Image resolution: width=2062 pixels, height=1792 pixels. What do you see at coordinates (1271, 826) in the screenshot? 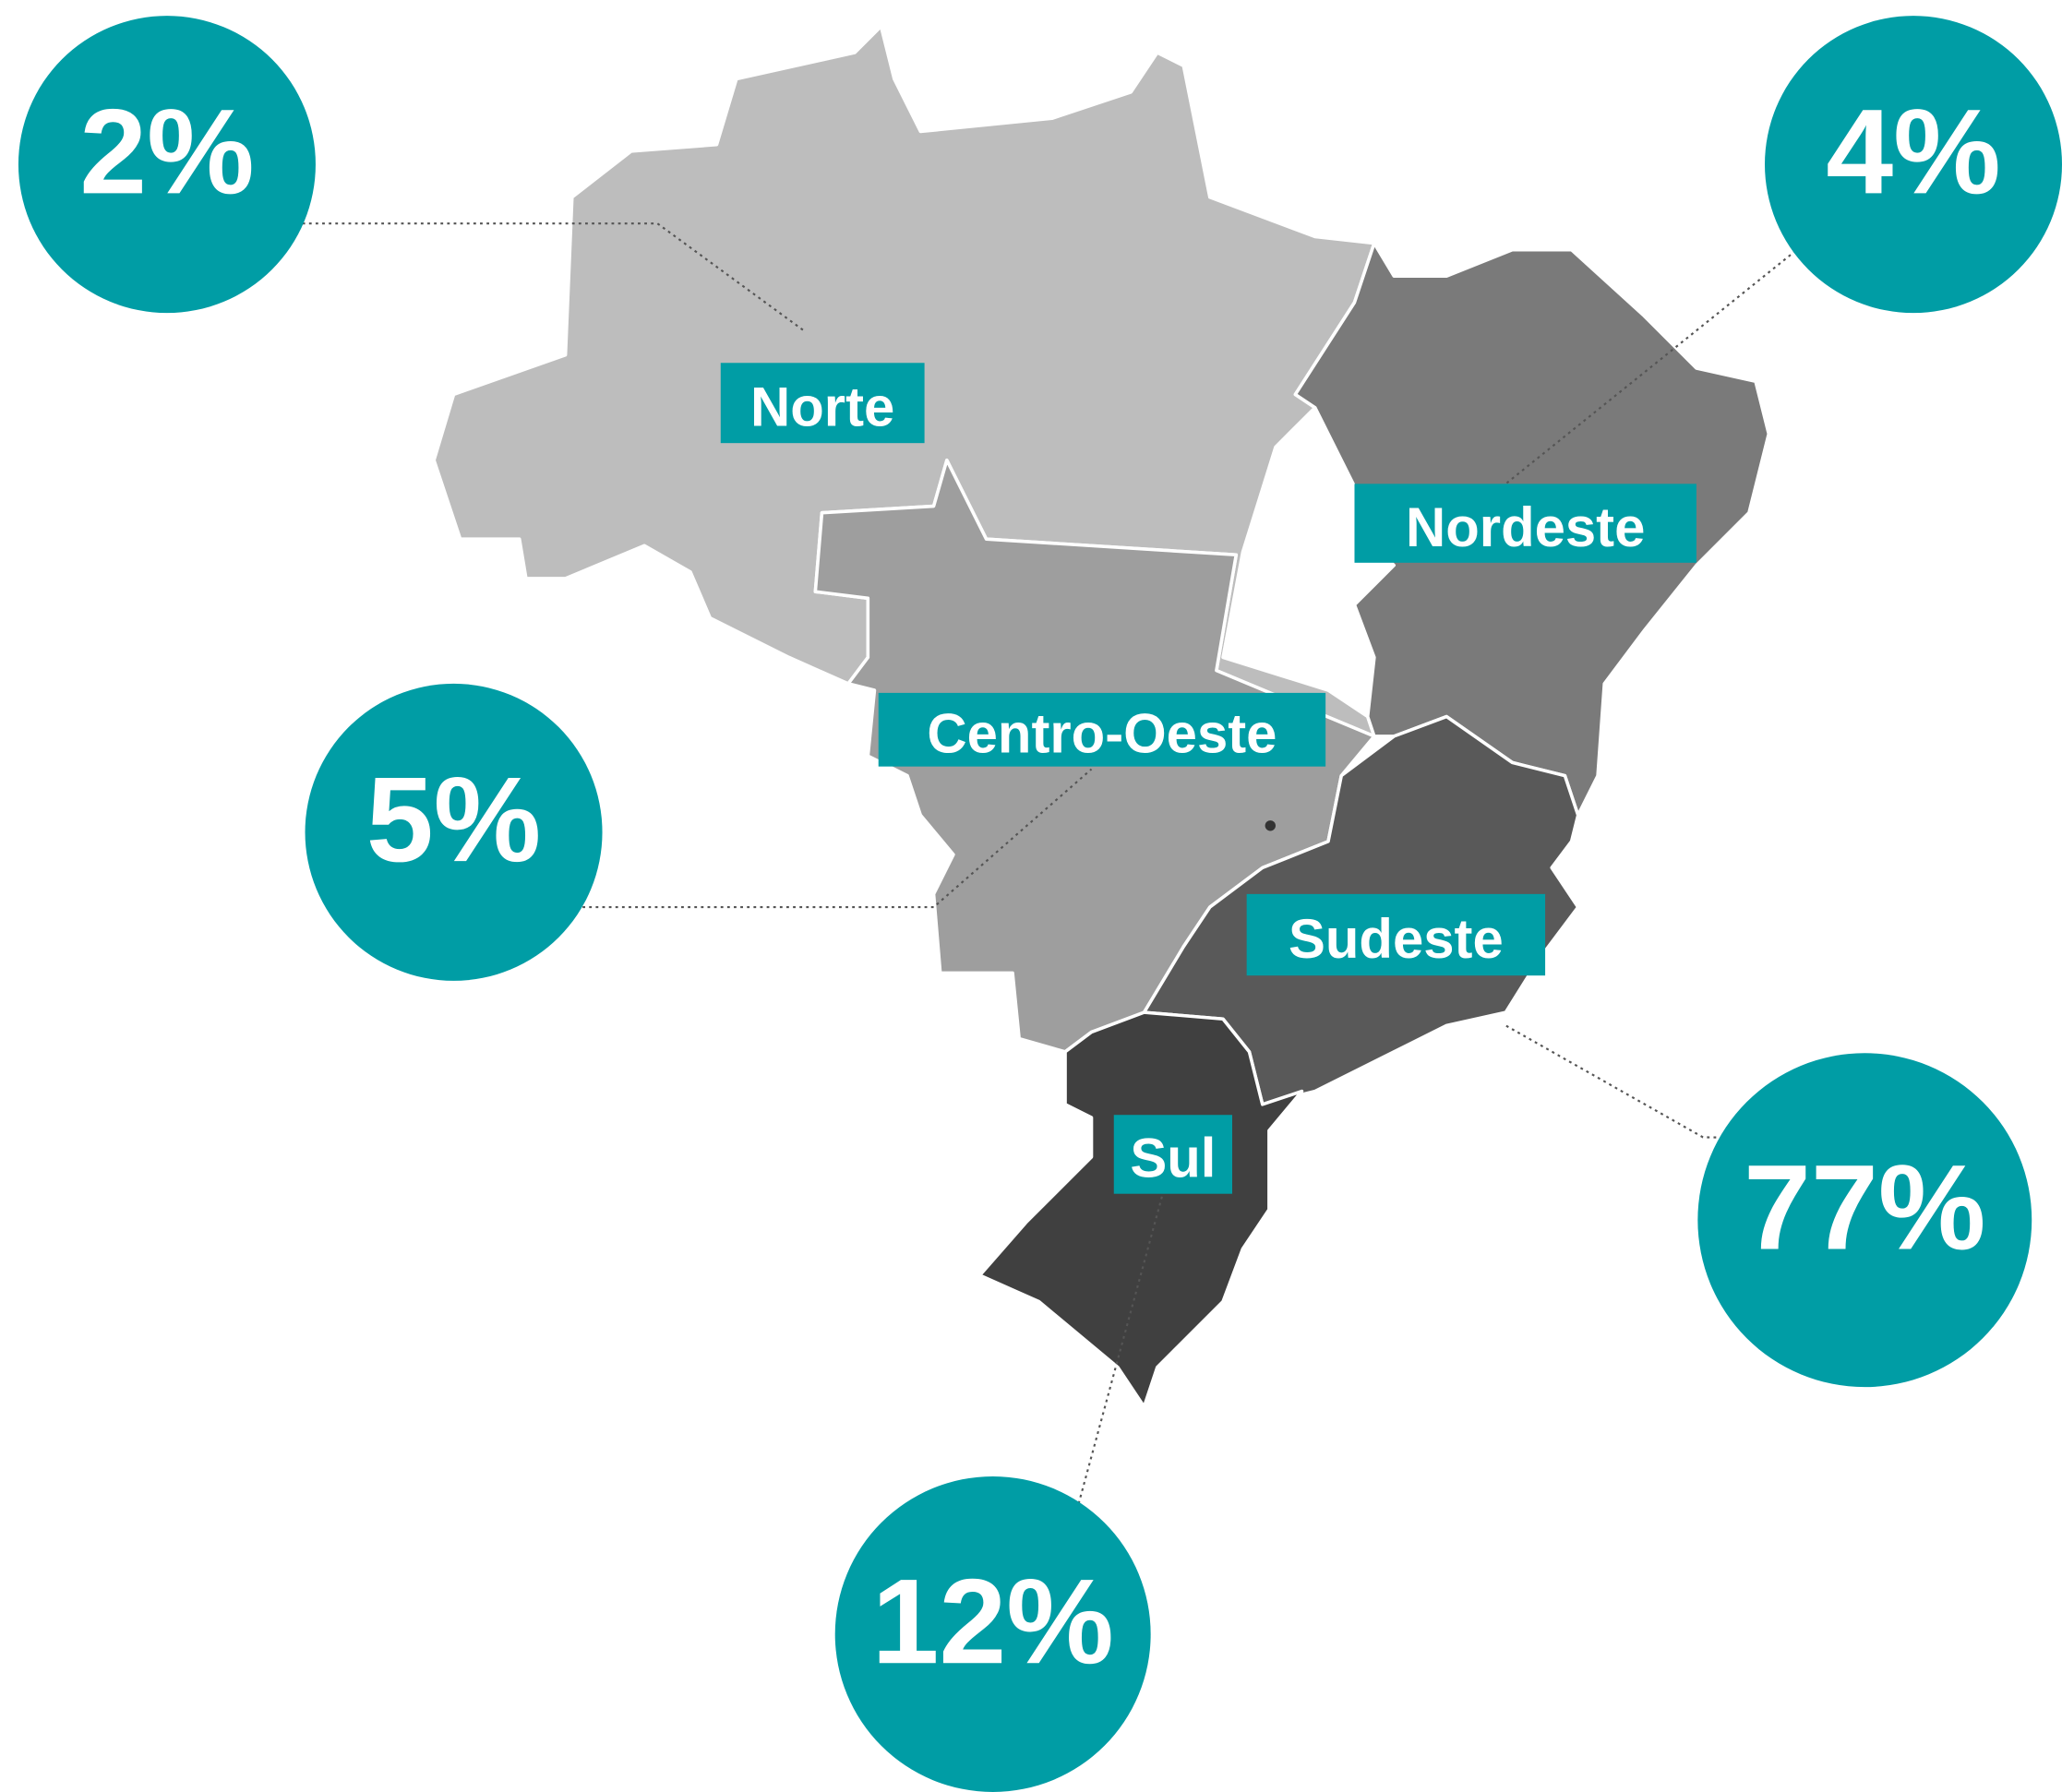
I see `capital-dot` at bounding box center [1271, 826].